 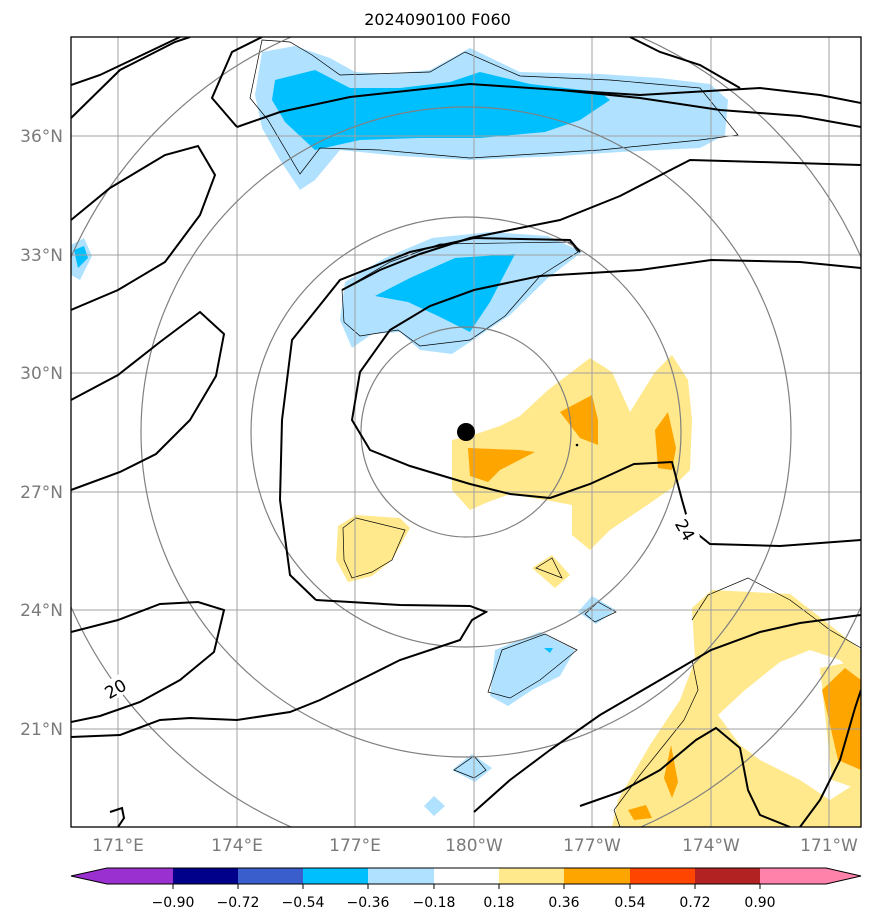 I want to click on zero-contour-southeast, so click(x=776, y=613).